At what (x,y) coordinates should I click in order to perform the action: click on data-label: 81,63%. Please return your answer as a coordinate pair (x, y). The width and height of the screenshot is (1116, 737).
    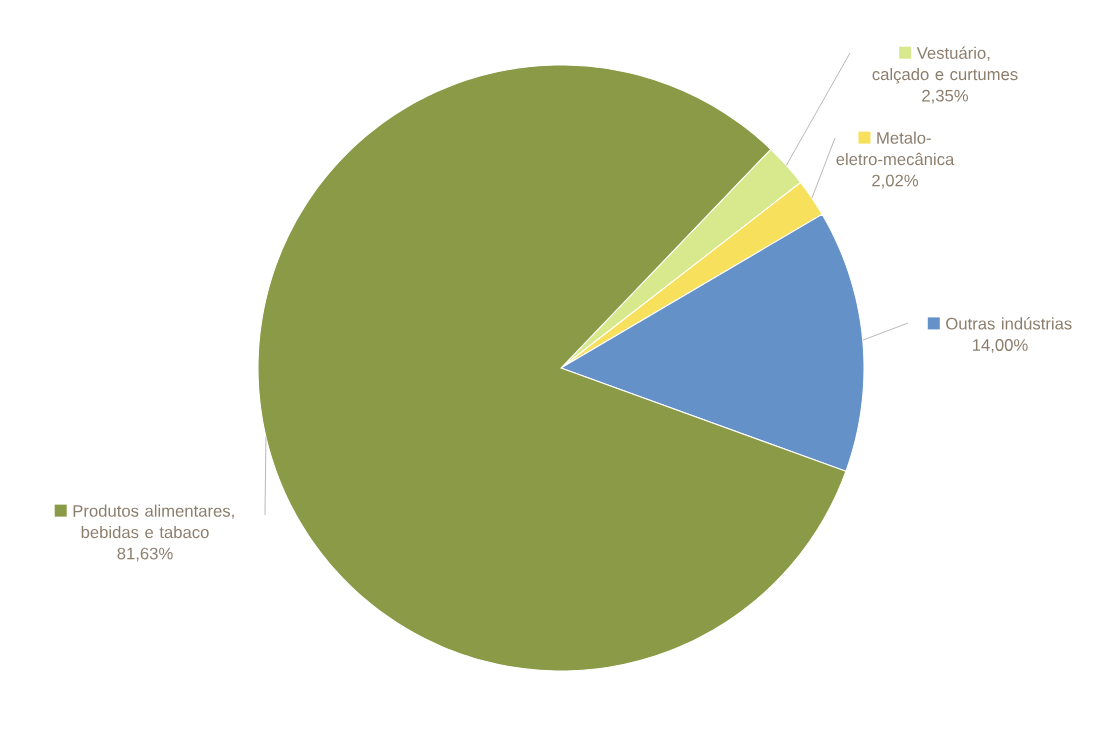
    Looking at the image, I should click on (145, 554).